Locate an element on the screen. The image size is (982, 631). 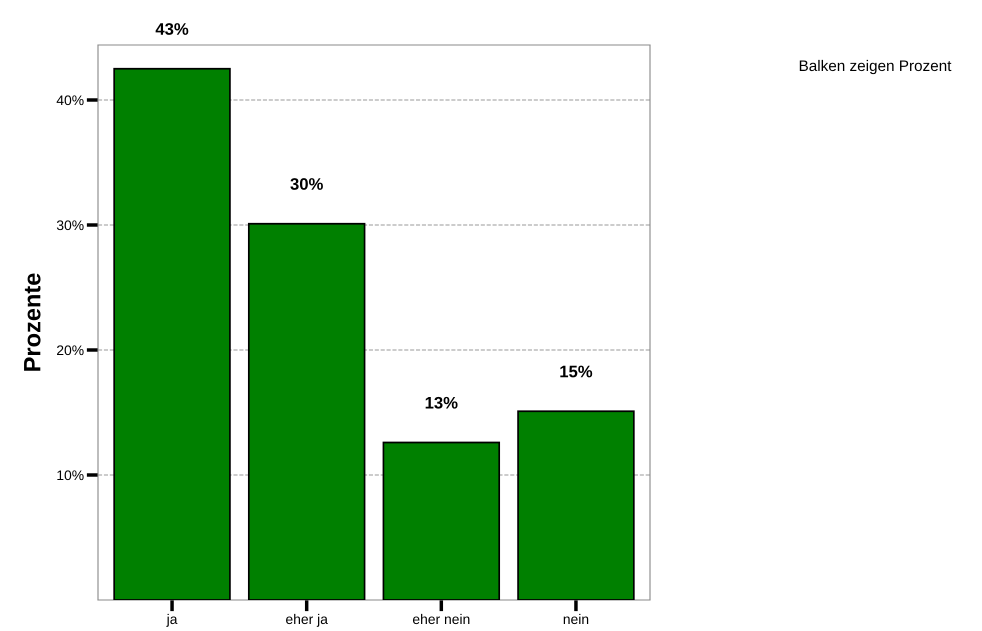
x-tick-label: eher ja is located at coordinates (307, 620).